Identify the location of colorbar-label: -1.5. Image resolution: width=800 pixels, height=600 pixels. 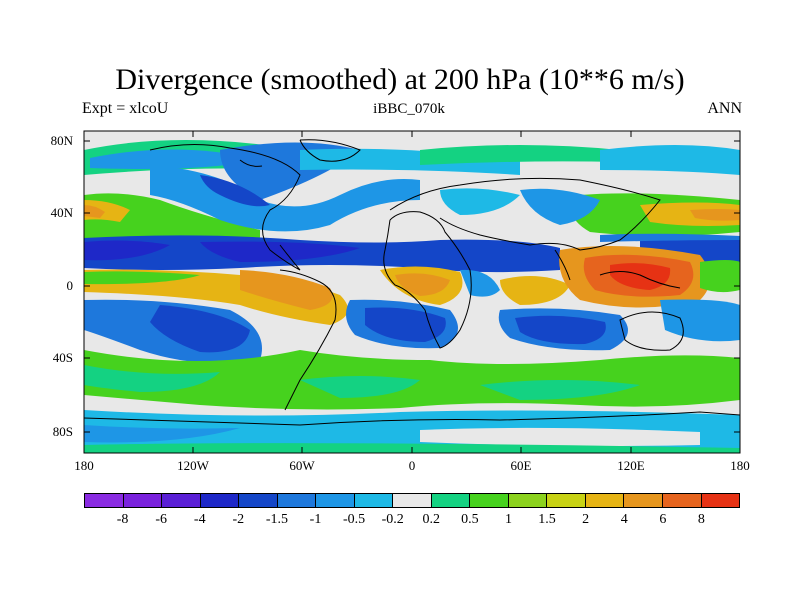
(277, 519).